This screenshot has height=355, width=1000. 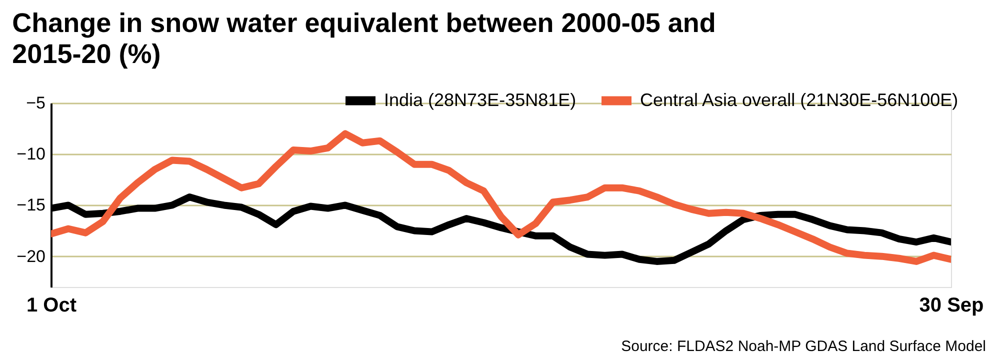 What do you see at coordinates (36, 103) in the screenshot?
I see `y-tick-label: −5` at bounding box center [36, 103].